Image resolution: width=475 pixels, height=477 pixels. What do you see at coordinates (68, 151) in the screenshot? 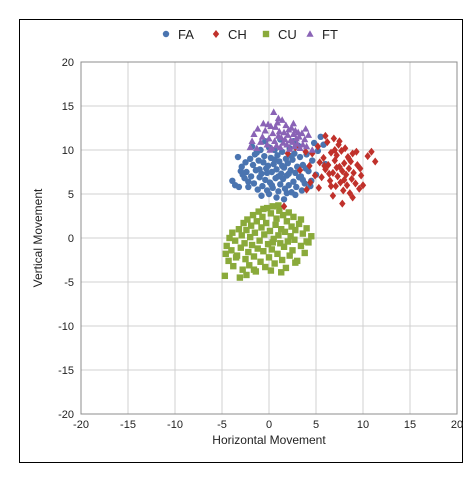
I see `y-tick-label: 10` at bounding box center [68, 151].